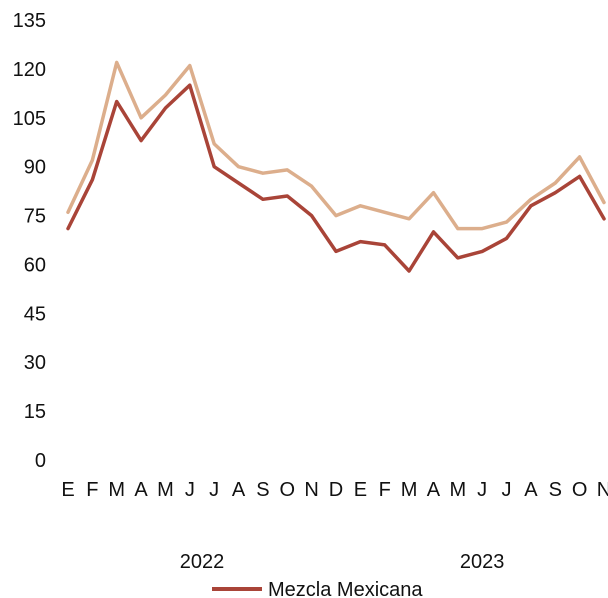  What do you see at coordinates (35, 168) in the screenshot?
I see `y-tick-label: 90` at bounding box center [35, 168].